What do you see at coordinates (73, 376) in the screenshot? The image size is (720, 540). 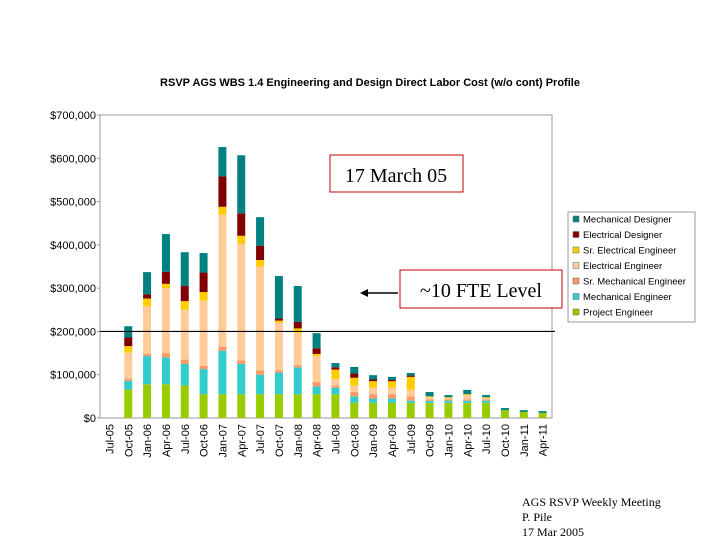 I see `y-tick-label: $100,000` at bounding box center [73, 376].